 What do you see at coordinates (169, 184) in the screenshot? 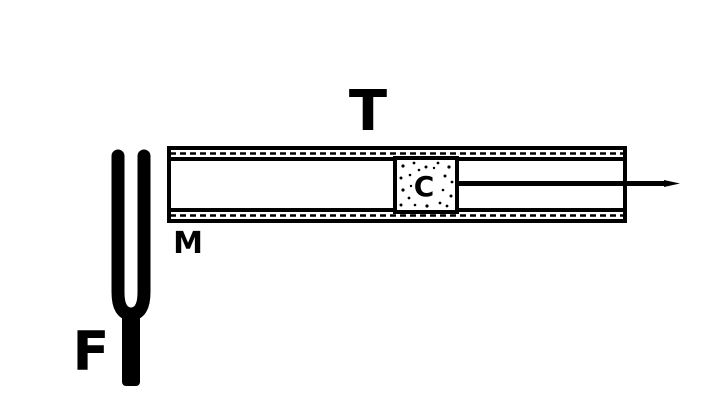
I see `tube-left-end` at bounding box center [169, 184].